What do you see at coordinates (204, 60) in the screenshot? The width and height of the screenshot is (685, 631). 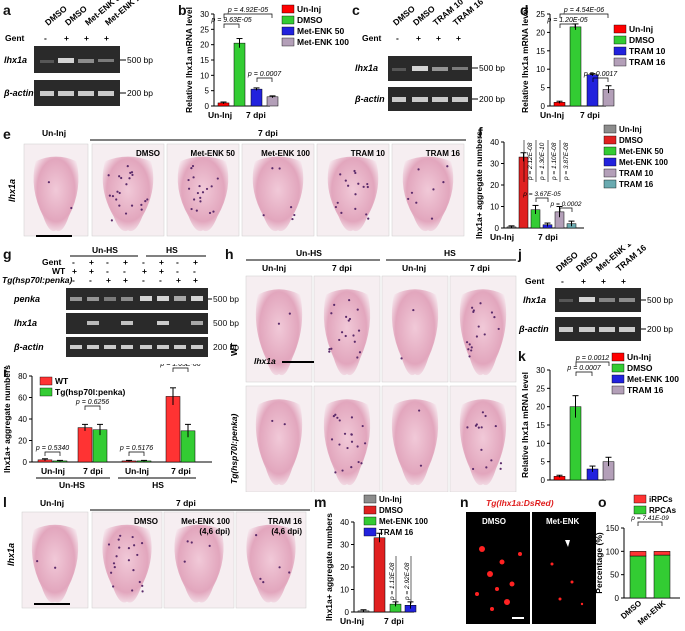 I see `y-tick-label: 15` at bounding box center [204, 60].